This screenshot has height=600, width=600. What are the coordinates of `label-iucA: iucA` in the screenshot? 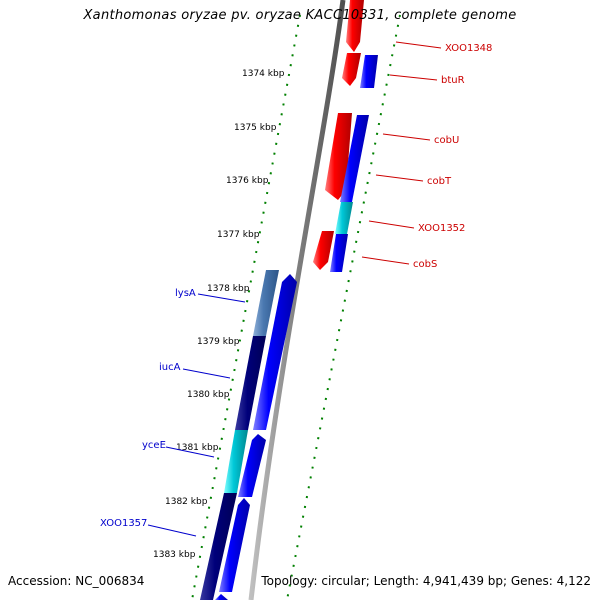 It's located at (170, 367).